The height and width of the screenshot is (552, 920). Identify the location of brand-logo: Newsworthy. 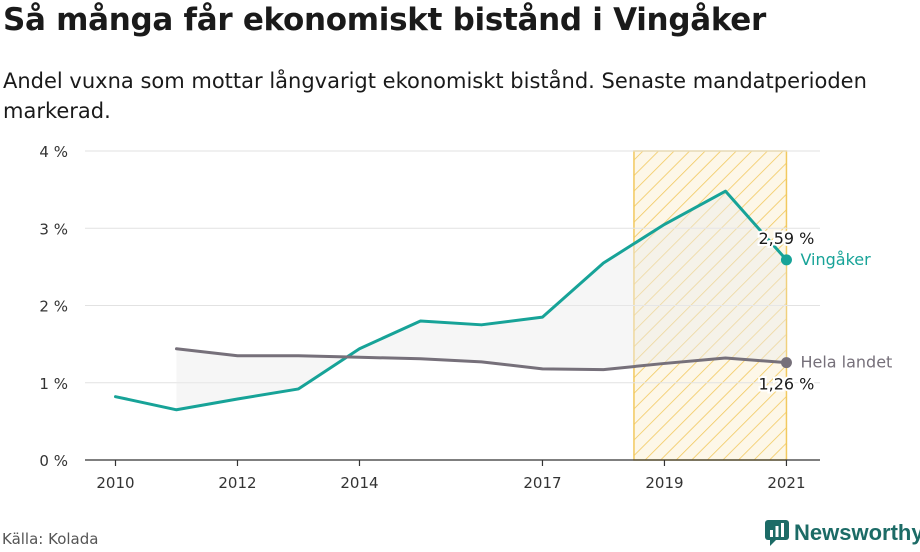
(842, 533).